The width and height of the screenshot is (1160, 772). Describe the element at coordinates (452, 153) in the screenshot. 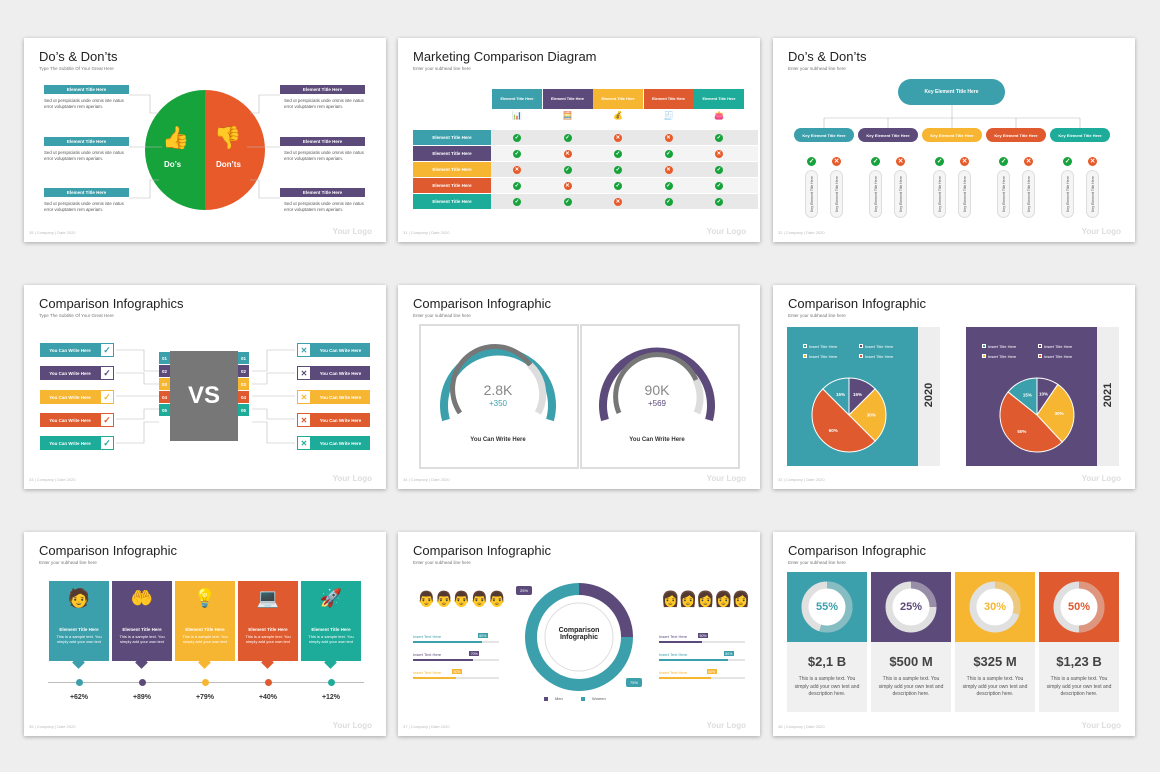

I see `row-header-1: Element Title Here` at that location.